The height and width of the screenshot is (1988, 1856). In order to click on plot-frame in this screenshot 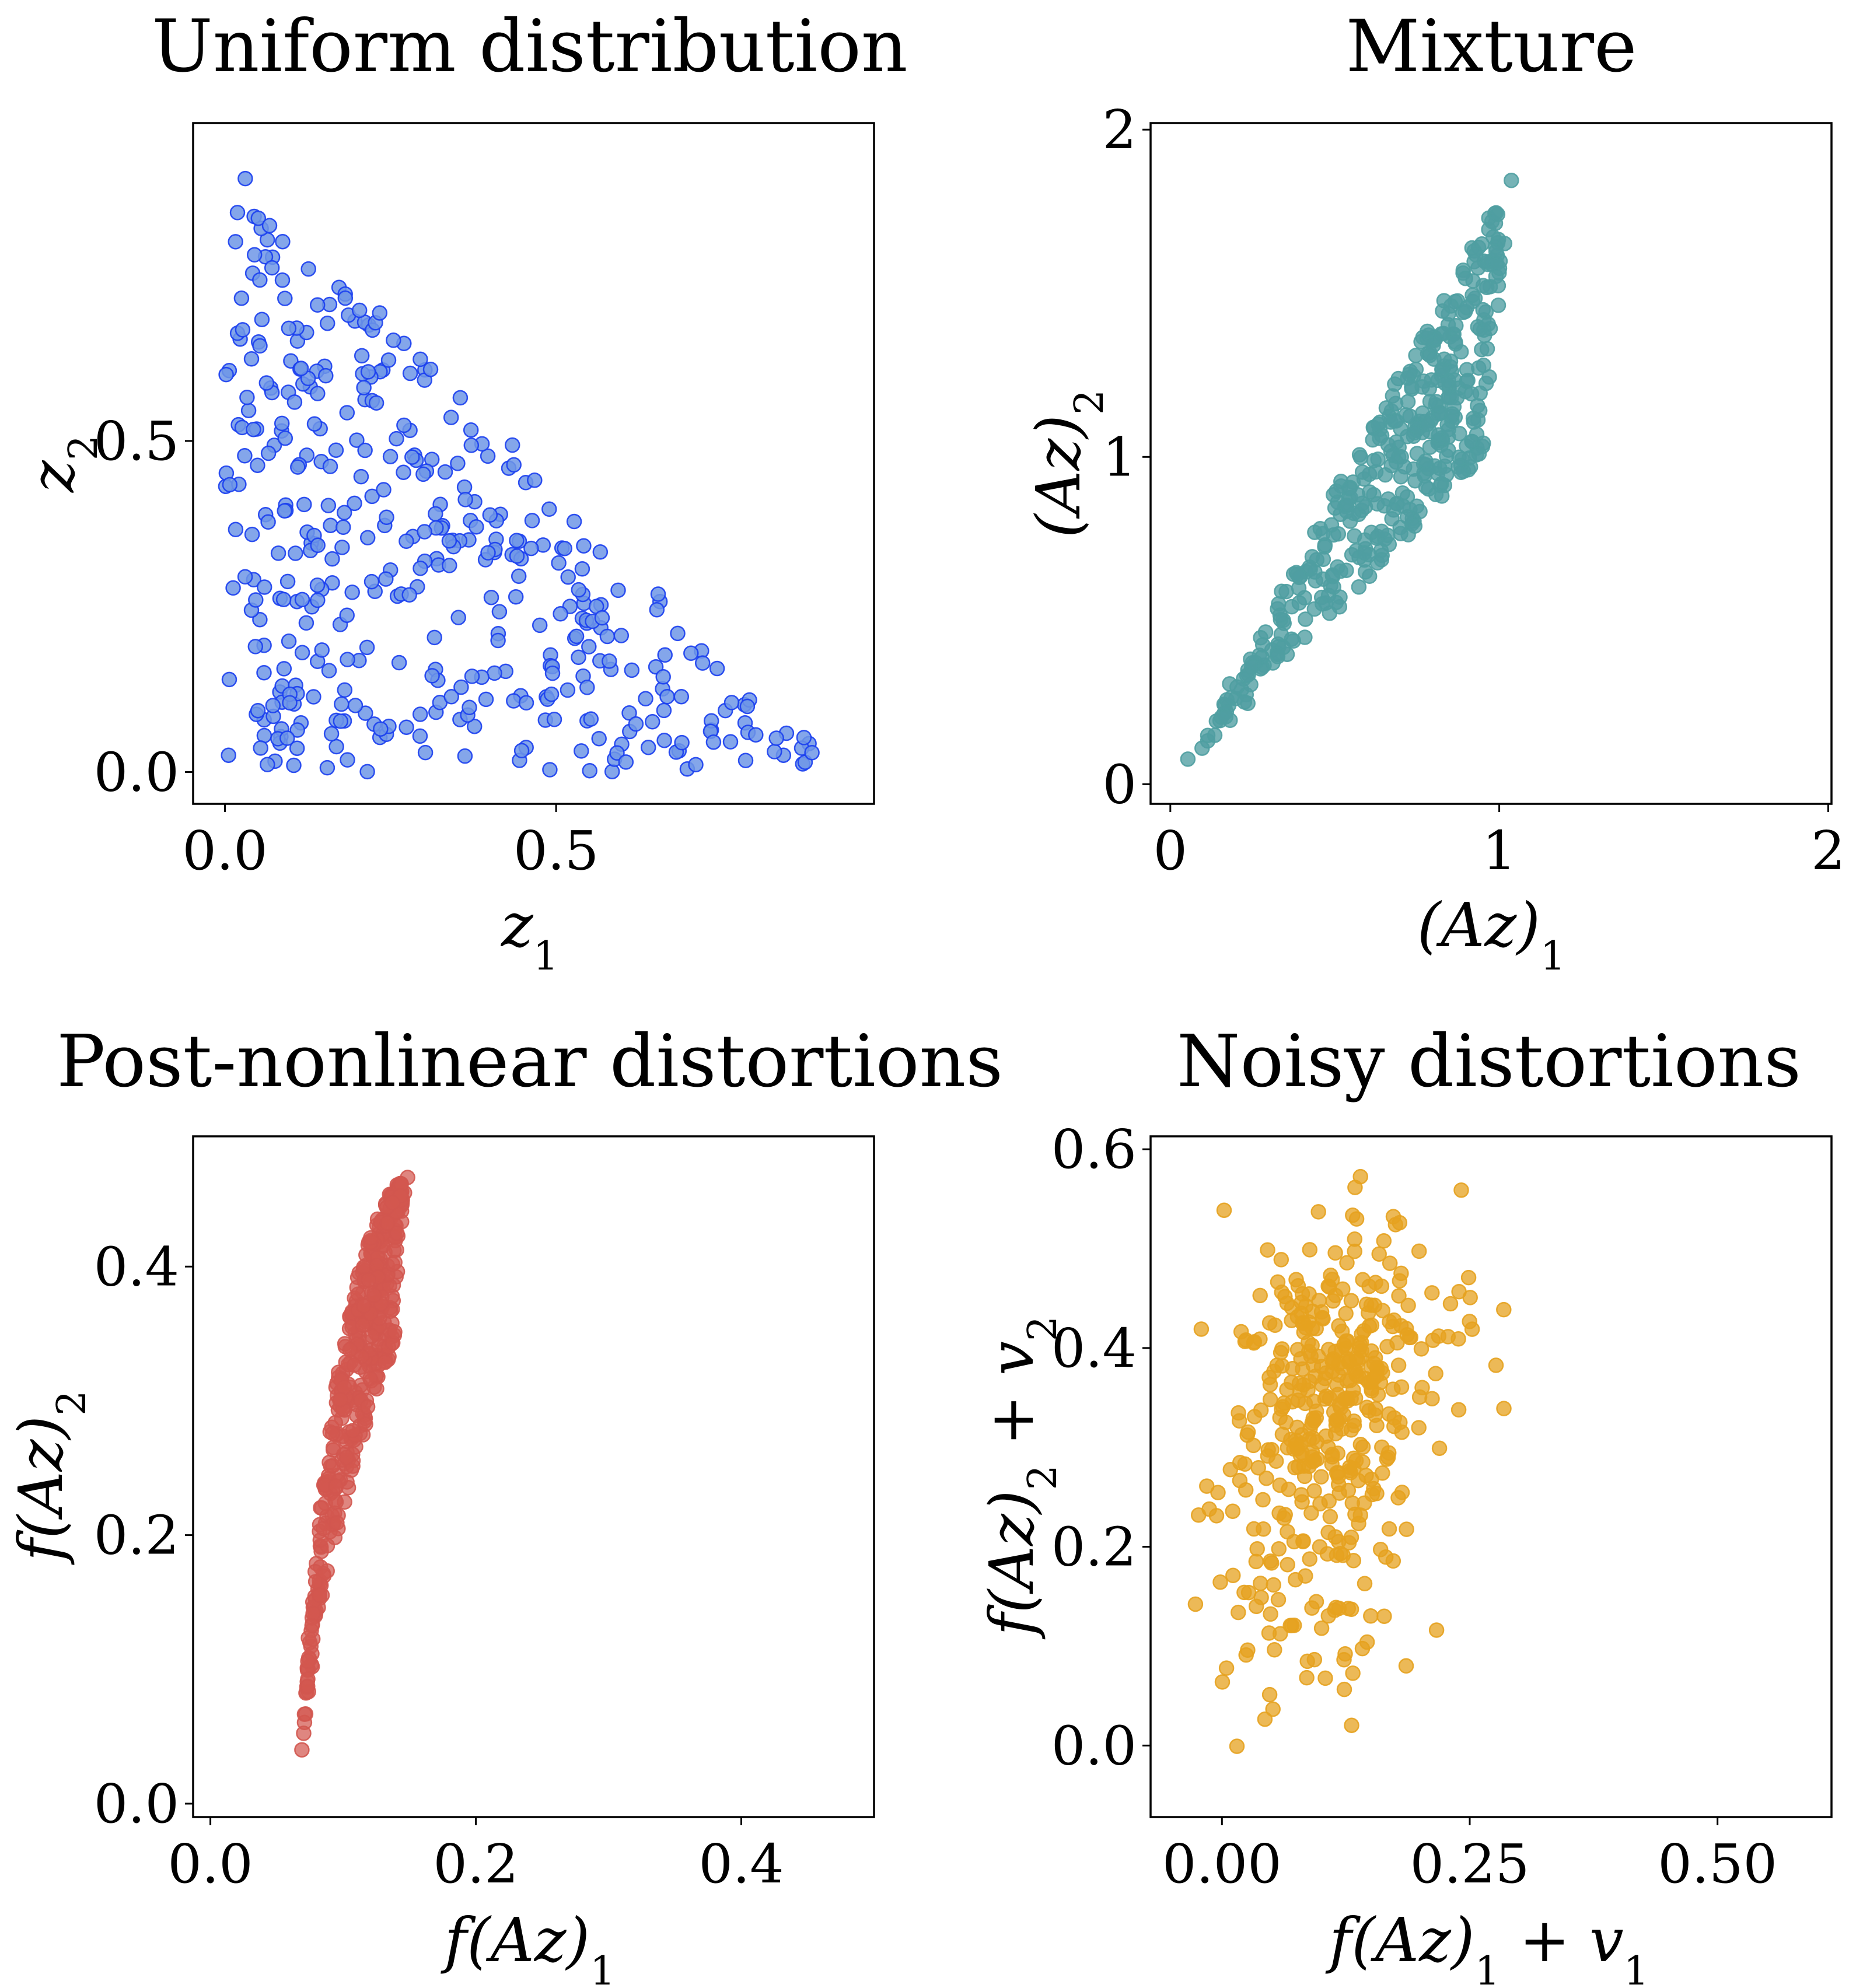, I will do `click(533, 463)`.